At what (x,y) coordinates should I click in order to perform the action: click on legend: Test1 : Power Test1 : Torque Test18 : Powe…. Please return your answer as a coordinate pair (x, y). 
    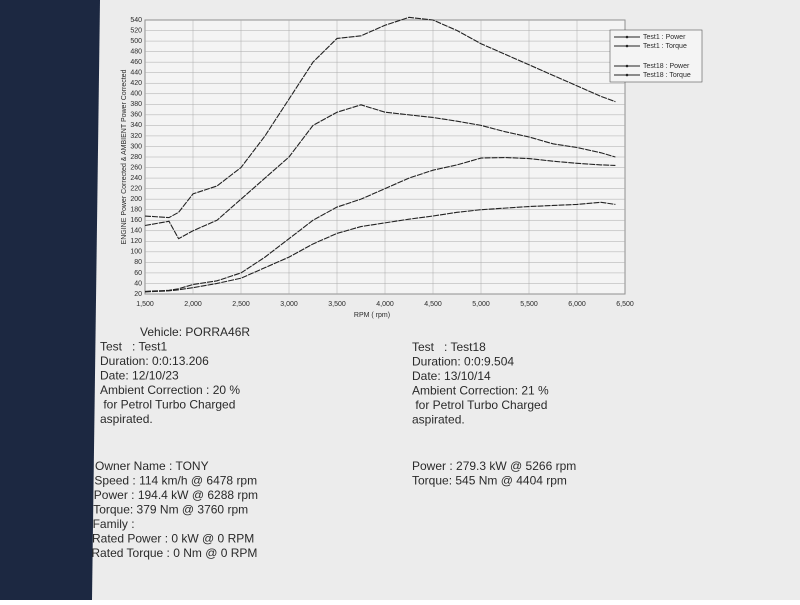
    Looking at the image, I should click on (656, 56).